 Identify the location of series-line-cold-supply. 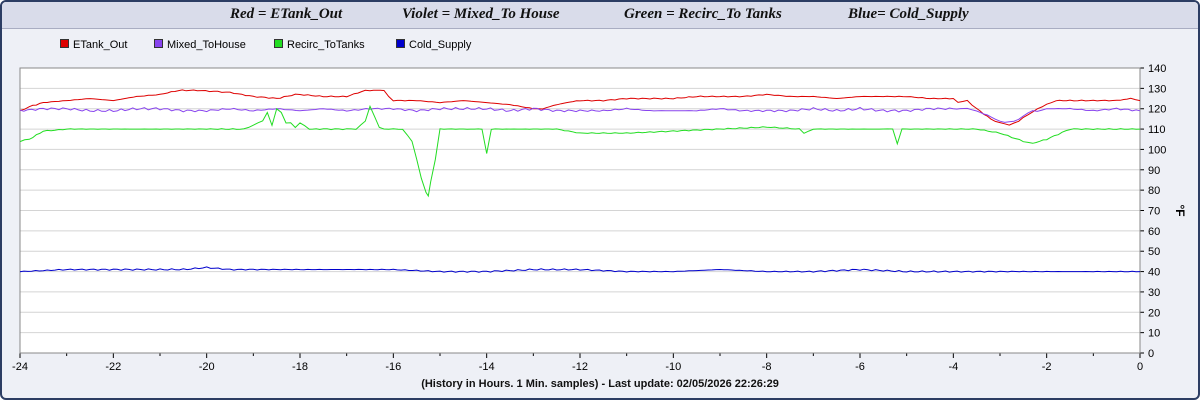
(580, 269).